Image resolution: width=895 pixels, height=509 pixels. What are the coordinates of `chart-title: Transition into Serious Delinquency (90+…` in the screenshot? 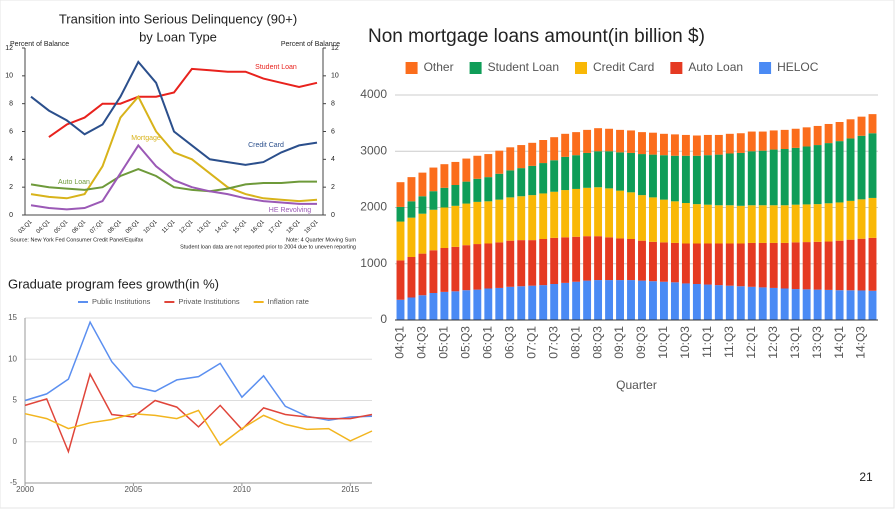 It's located at (178, 18).